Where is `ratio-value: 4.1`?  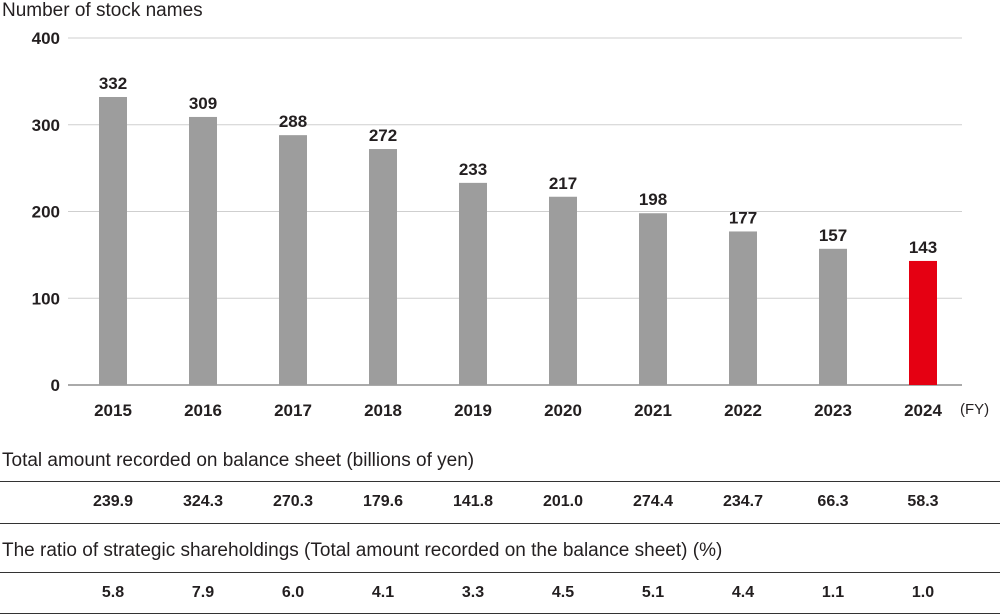 ratio-value: 4.1 is located at coordinates (383, 592).